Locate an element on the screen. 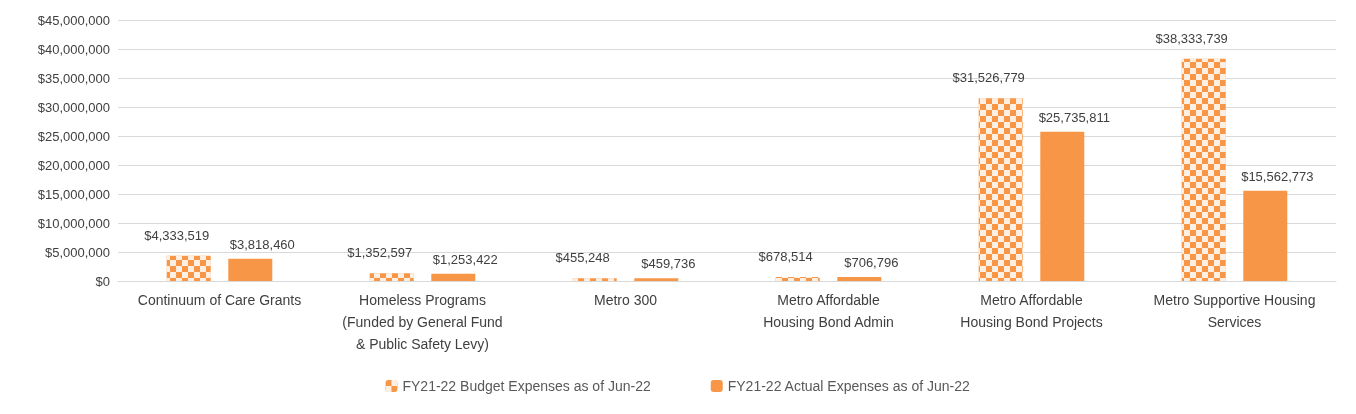 This screenshot has height=414, width=1356. y-tick-label: $45,000,000 is located at coordinates (73, 20).